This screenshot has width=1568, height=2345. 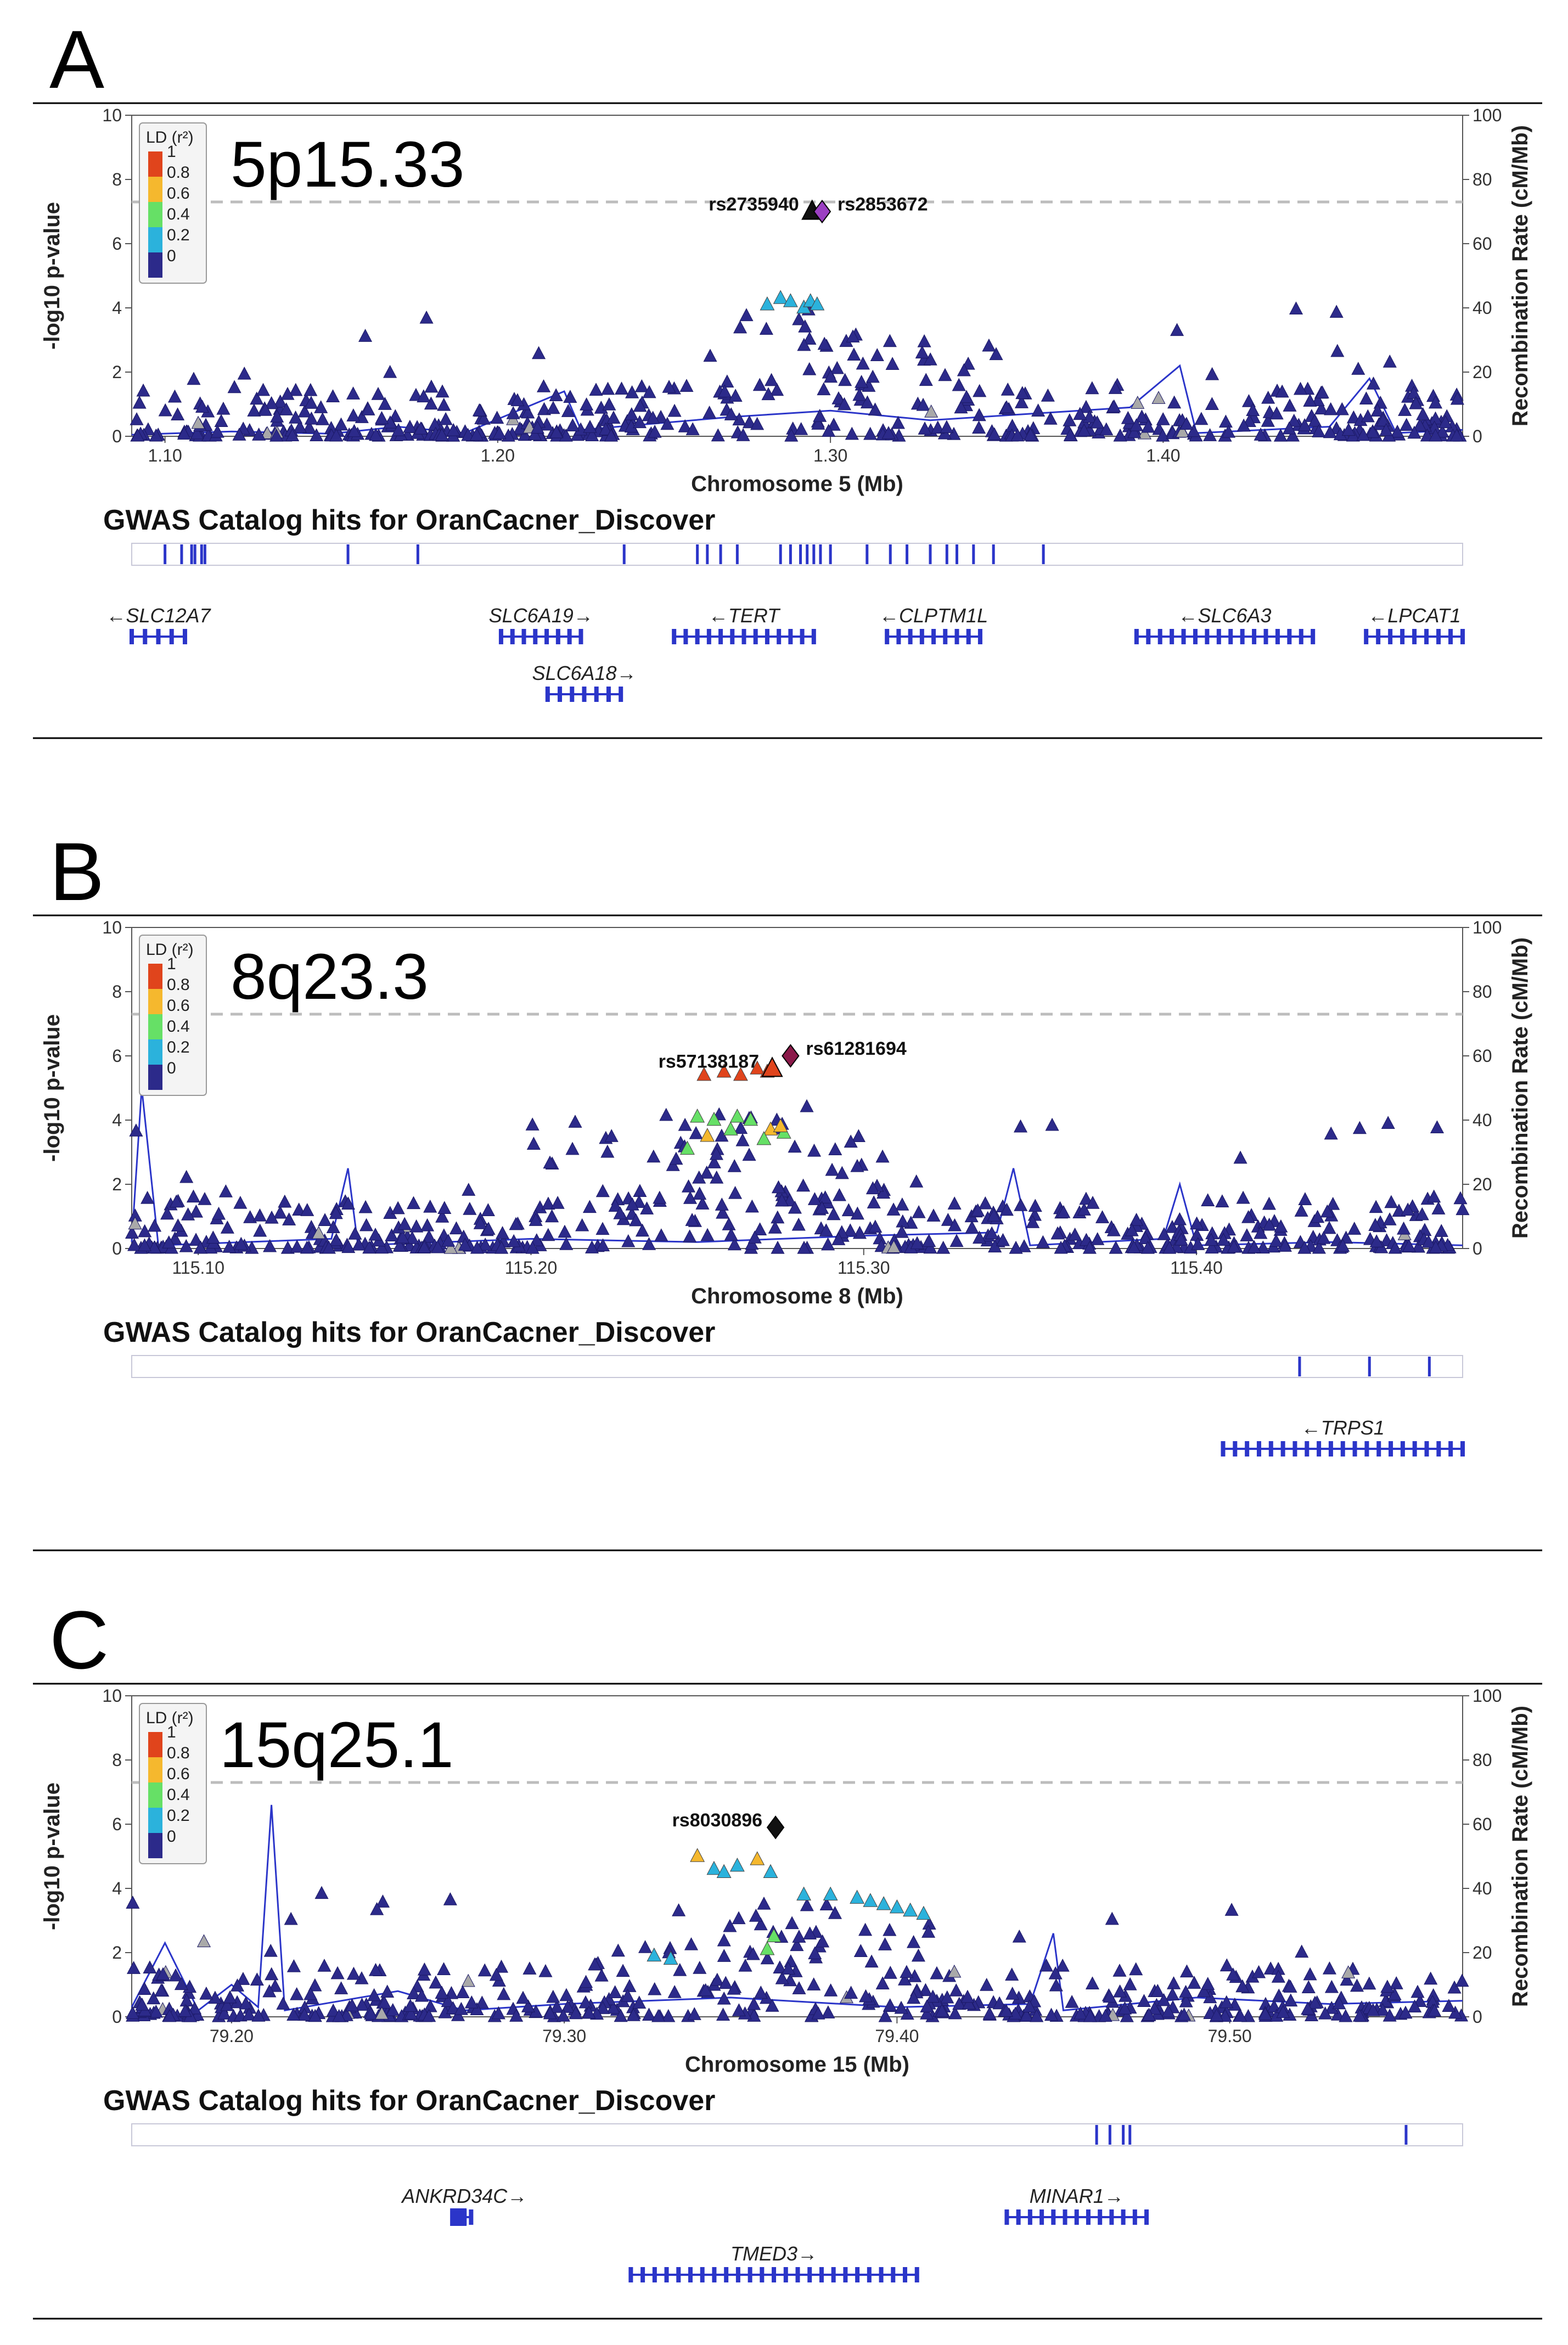 What do you see at coordinates (117, 1760) in the screenshot?
I see `y-tick-label: 8` at bounding box center [117, 1760].